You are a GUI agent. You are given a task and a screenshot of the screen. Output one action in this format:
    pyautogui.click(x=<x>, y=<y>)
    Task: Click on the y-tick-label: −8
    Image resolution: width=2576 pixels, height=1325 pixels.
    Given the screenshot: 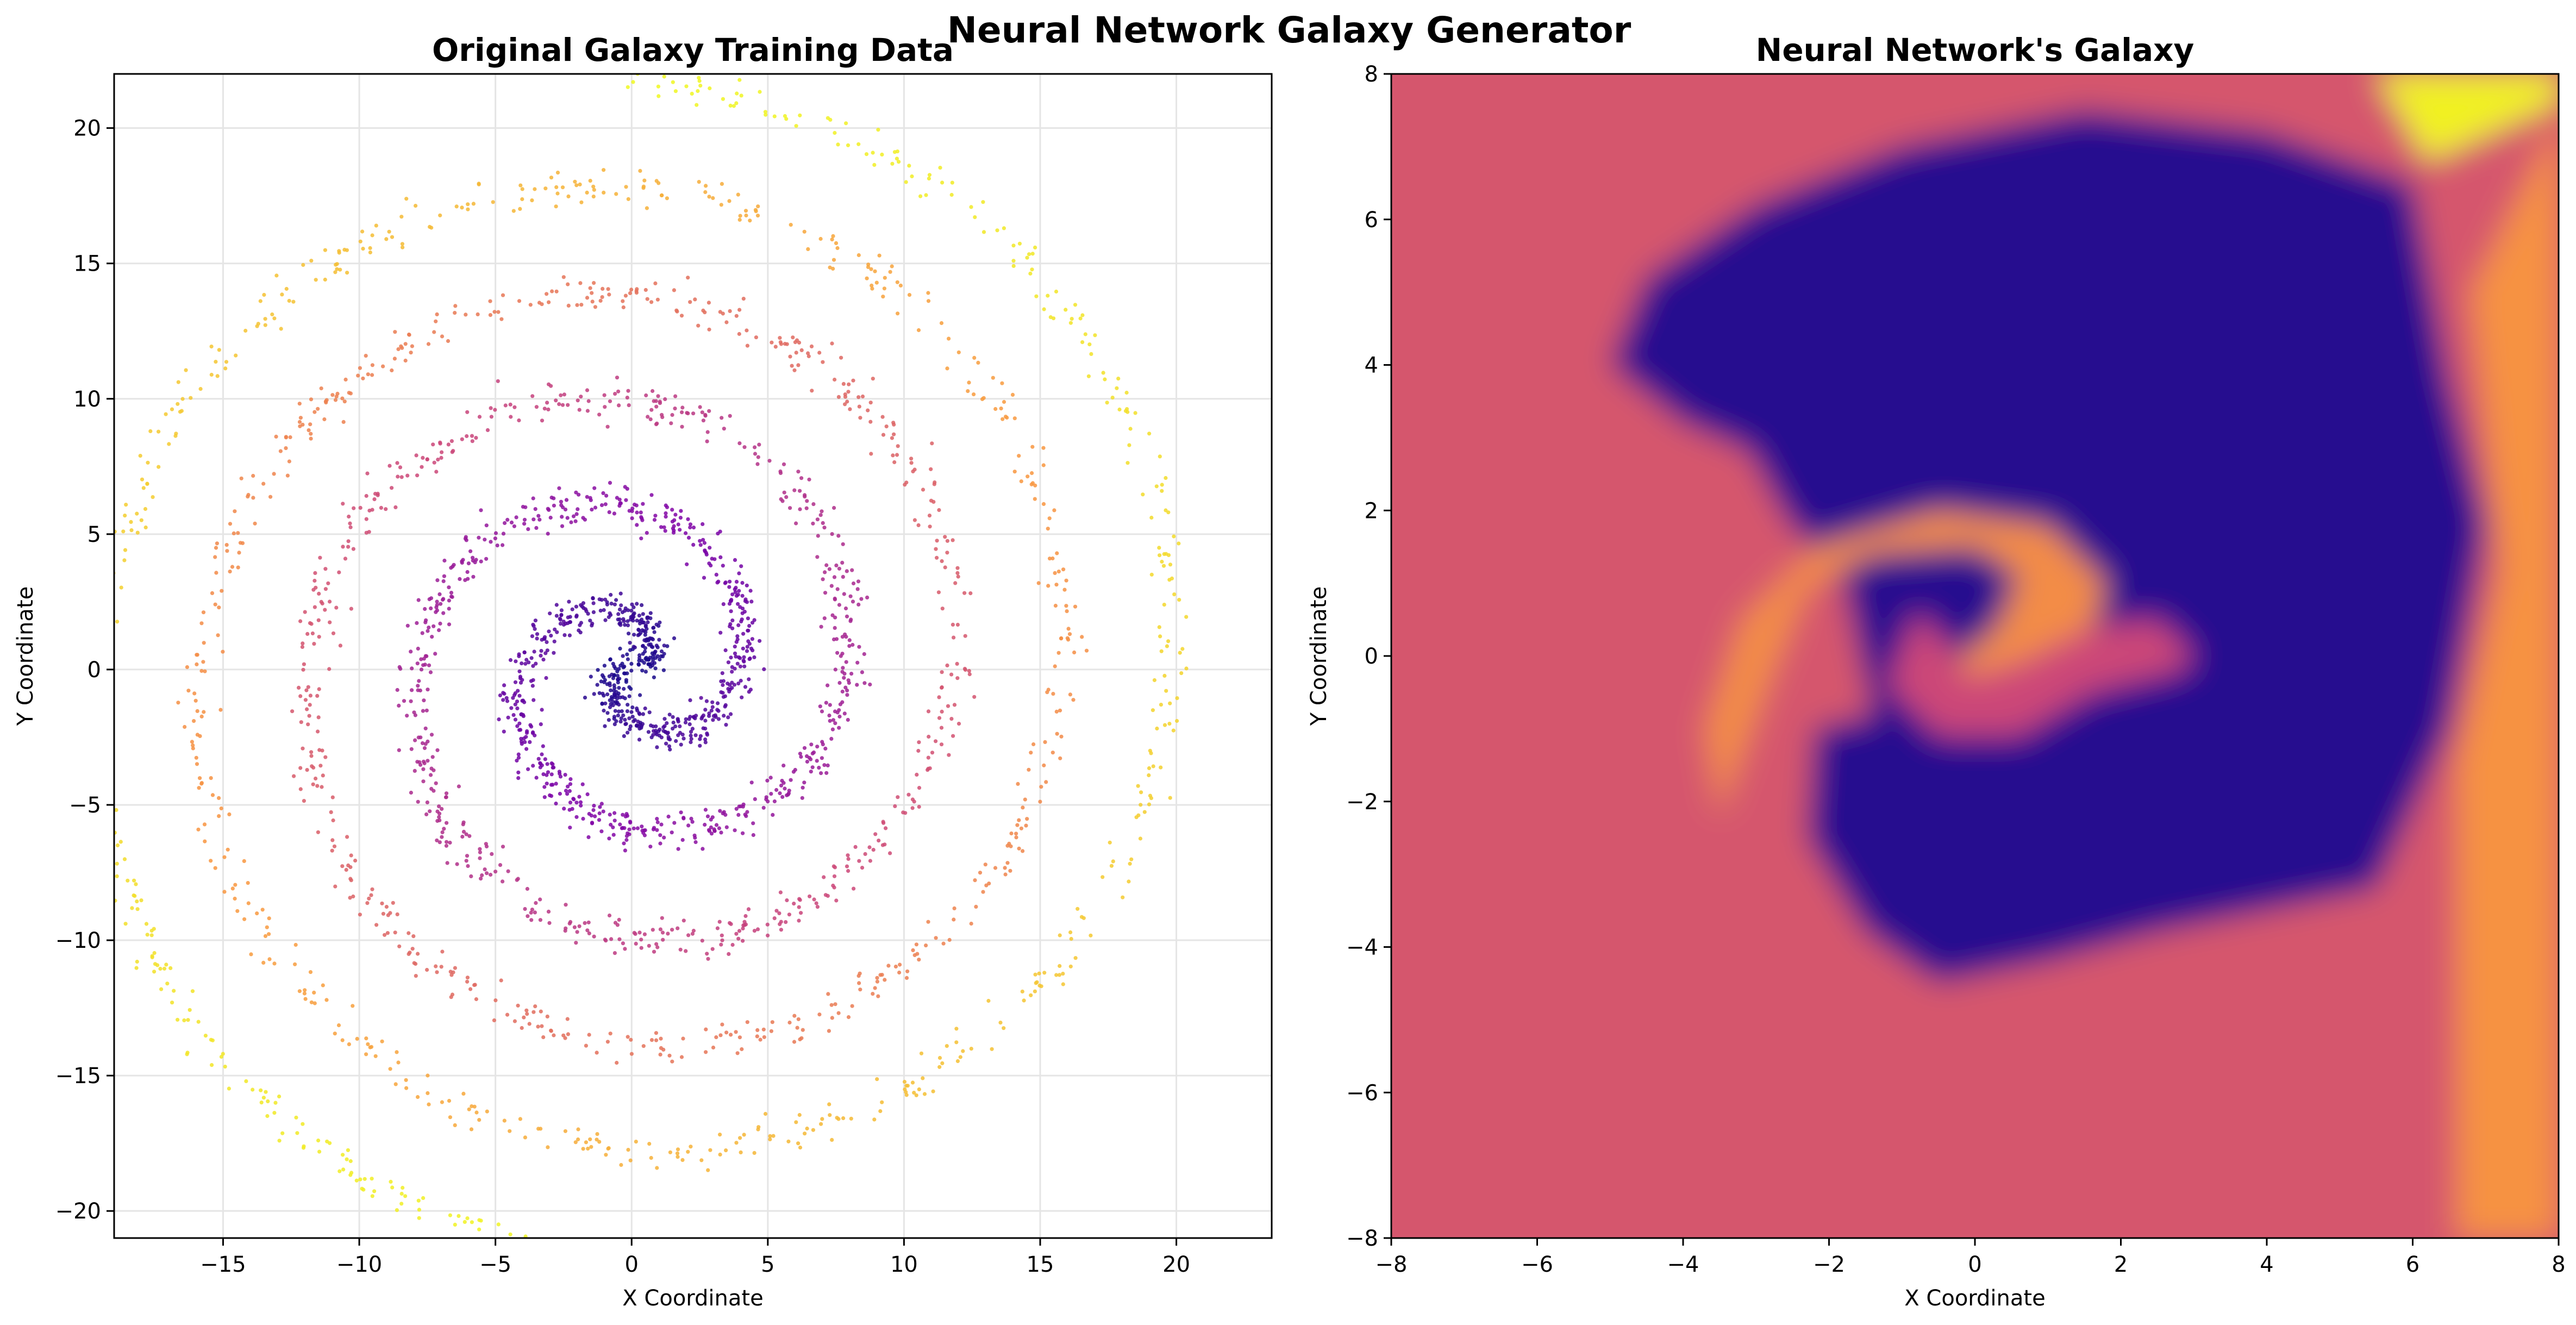 What is the action you would take?
    pyautogui.click(x=1362, y=1238)
    